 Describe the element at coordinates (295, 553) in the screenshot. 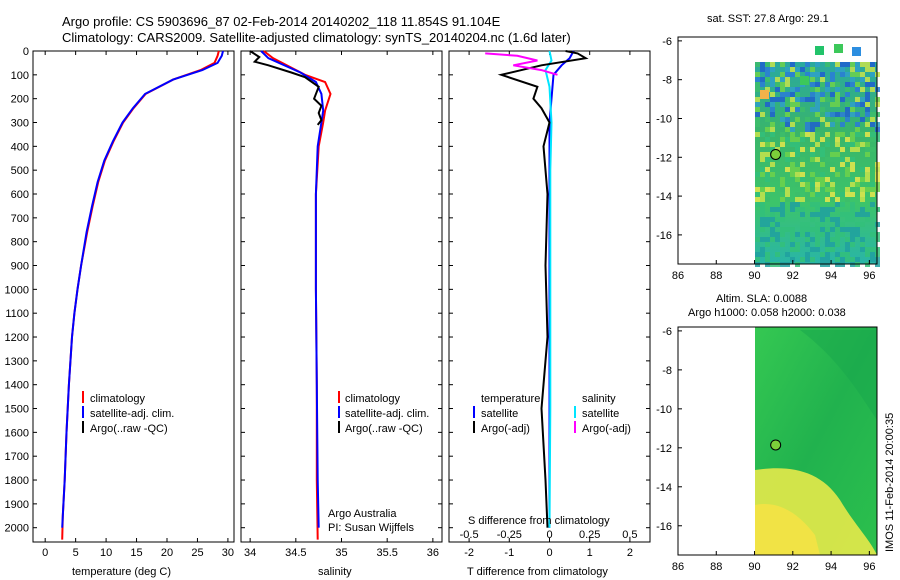

I see `x-tick-label: 34.5` at that location.